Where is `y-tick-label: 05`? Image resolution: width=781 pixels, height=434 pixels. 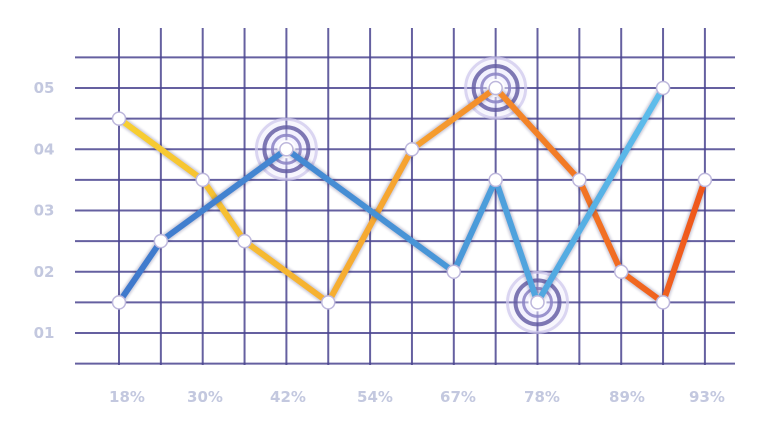
y-tick-label: 05 is located at coordinates (44, 88).